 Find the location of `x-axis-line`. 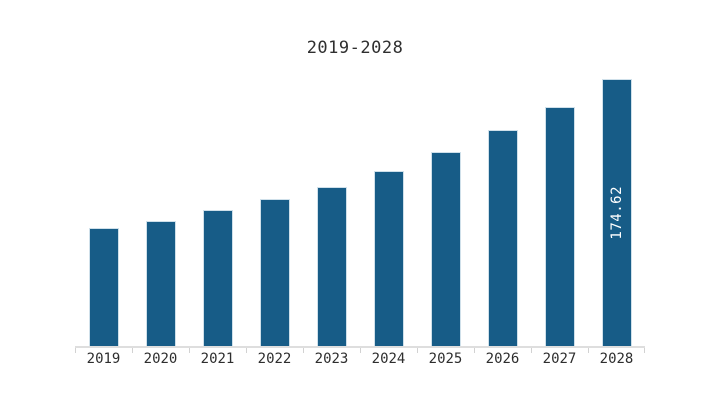

x-axis-line is located at coordinates (360, 347).